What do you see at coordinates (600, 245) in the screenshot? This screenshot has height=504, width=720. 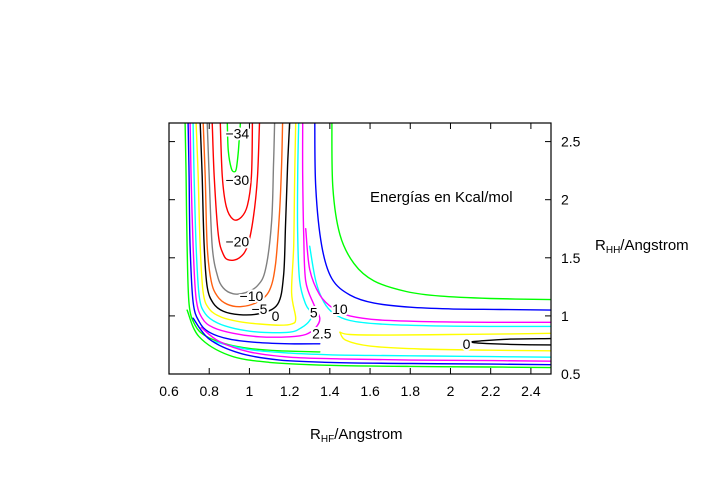 I see `y-axis-title-main: R` at bounding box center [600, 245].